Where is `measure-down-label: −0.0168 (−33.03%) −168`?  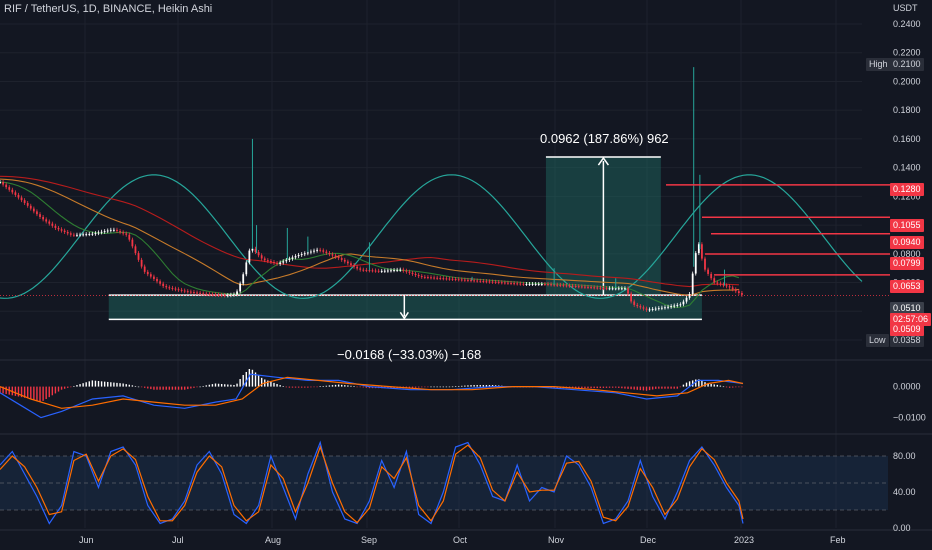
measure-down-label: −0.0168 (−33.03%) −168 is located at coordinates (409, 354).